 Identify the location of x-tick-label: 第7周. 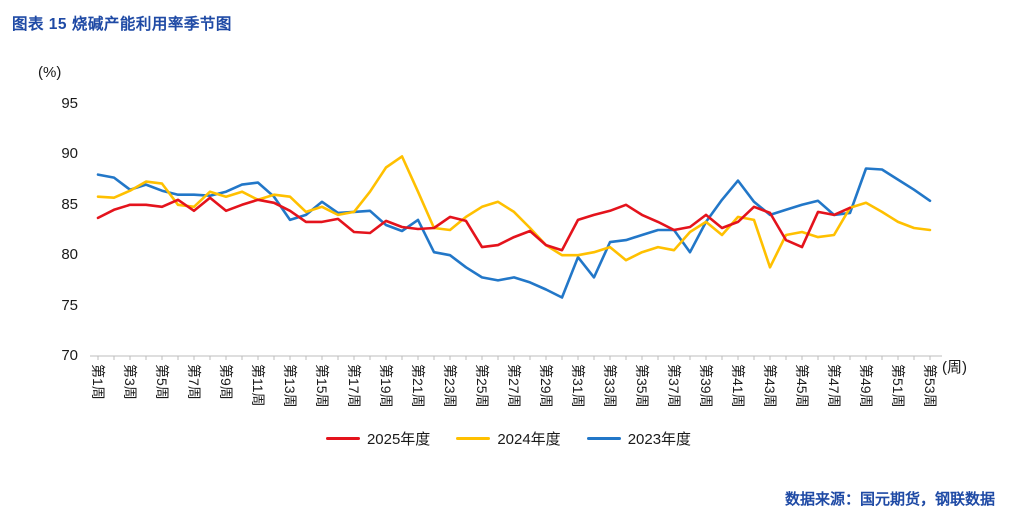
(194, 382).